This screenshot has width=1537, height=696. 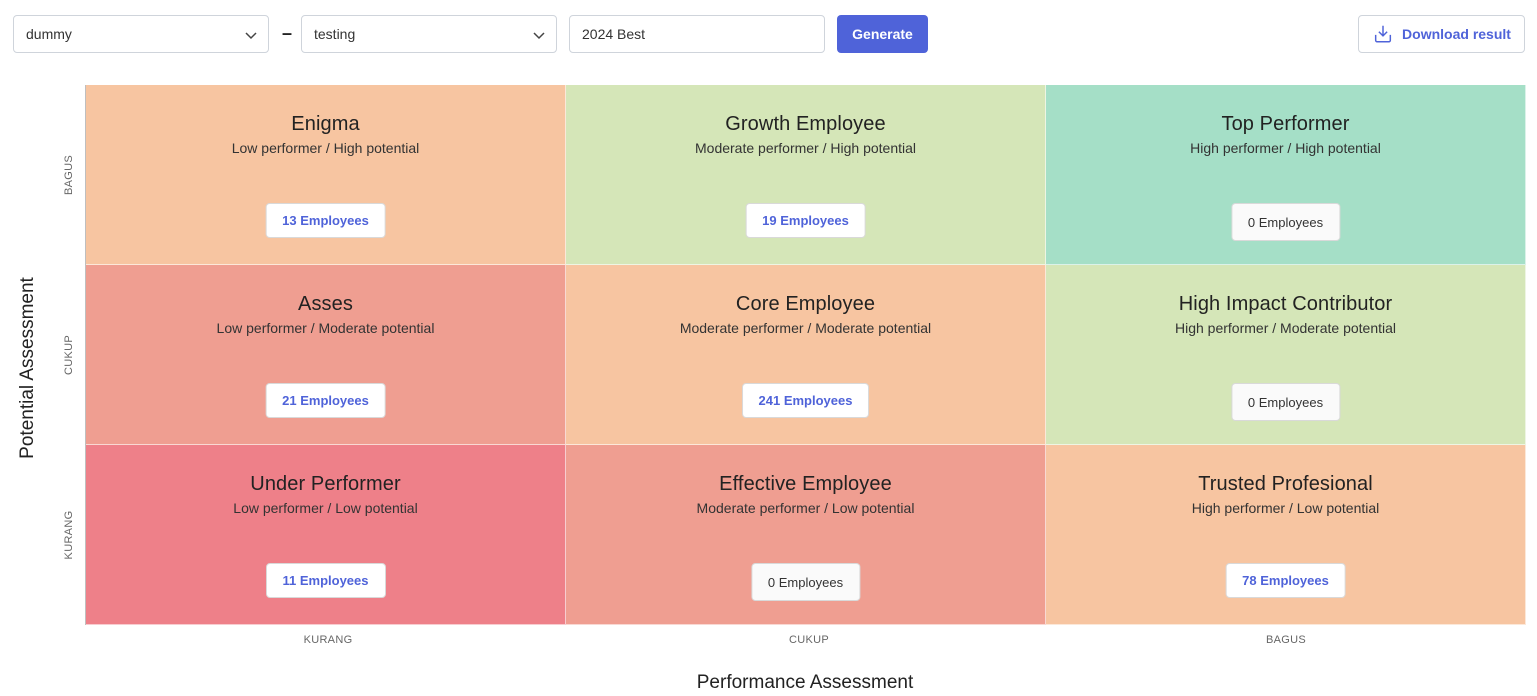 What do you see at coordinates (805, 328) in the screenshot?
I see `cell-subtitle: Moderate performer / Moderate potential` at bounding box center [805, 328].